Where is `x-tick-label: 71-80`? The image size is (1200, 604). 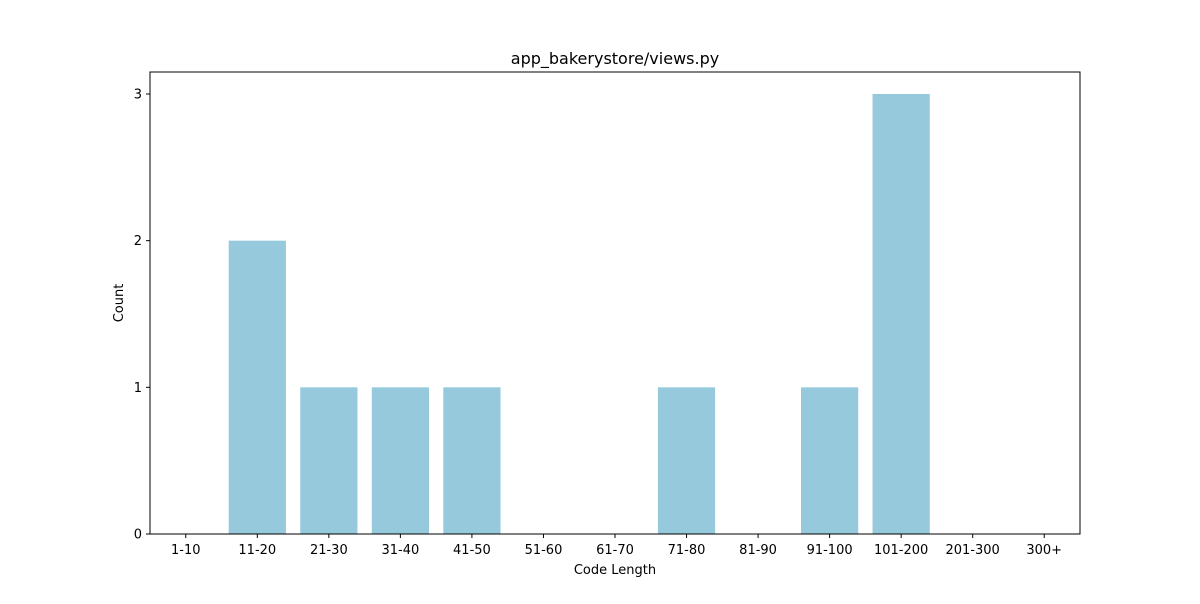 x-tick-label: 71-80 is located at coordinates (687, 550).